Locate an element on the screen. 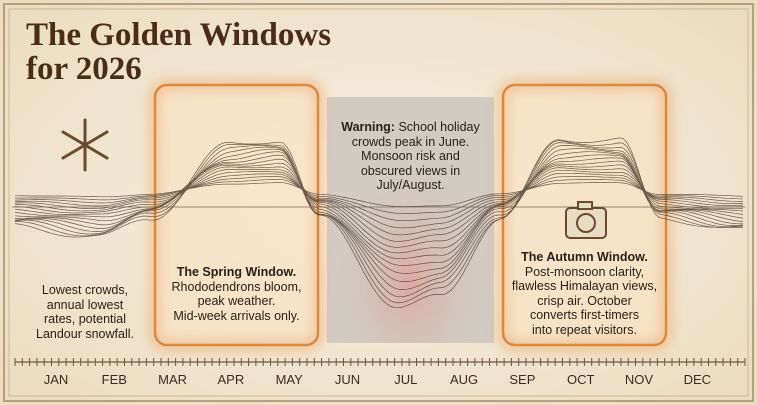 This screenshot has height=405, width=757. month-label: AUG is located at coordinates (464, 379).